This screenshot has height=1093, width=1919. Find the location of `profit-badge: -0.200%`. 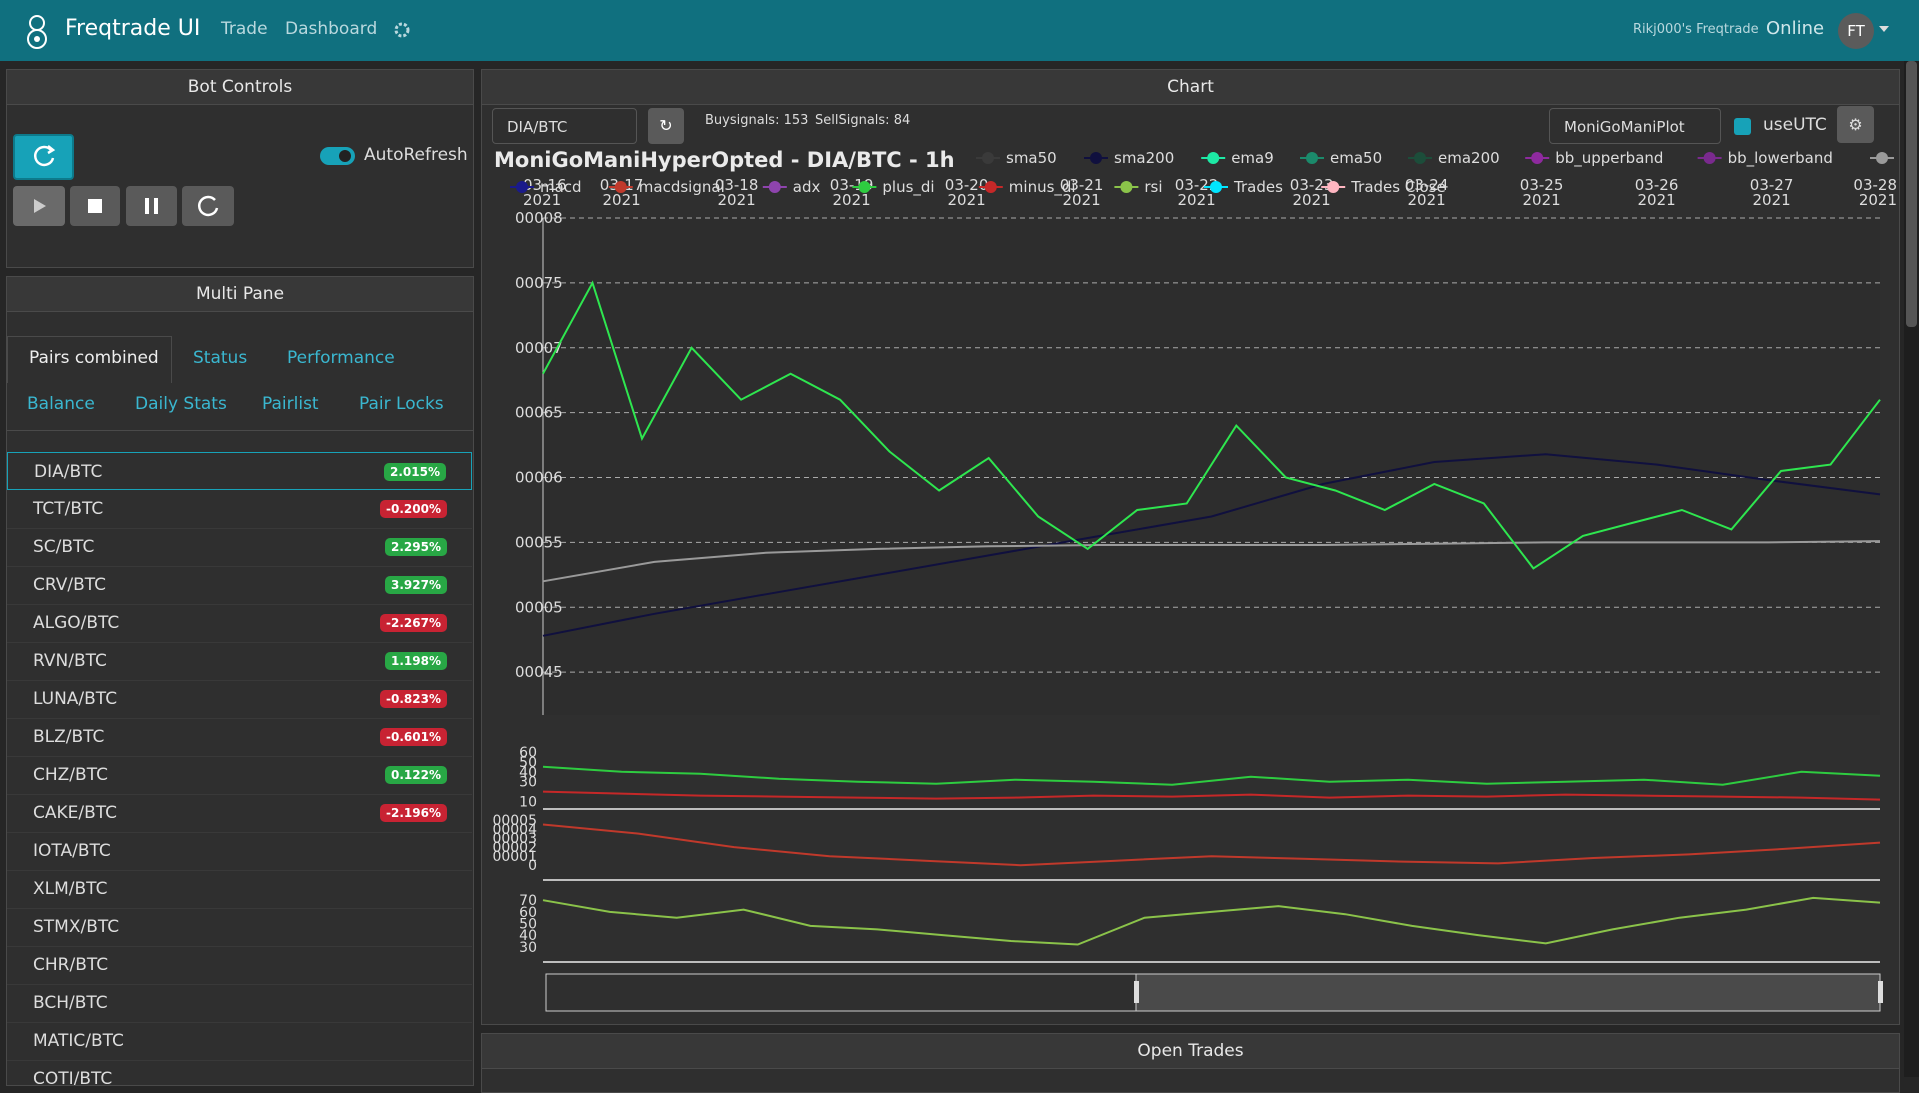

profit-badge: -0.200% is located at coordinates (413, 509).